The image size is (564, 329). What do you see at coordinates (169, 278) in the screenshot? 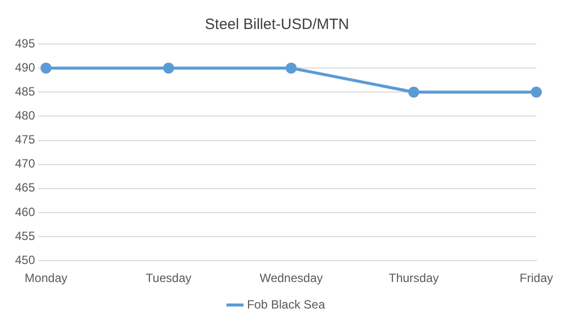
I see `x-tick-label: Tuesday` at bounding box center [169, 278].